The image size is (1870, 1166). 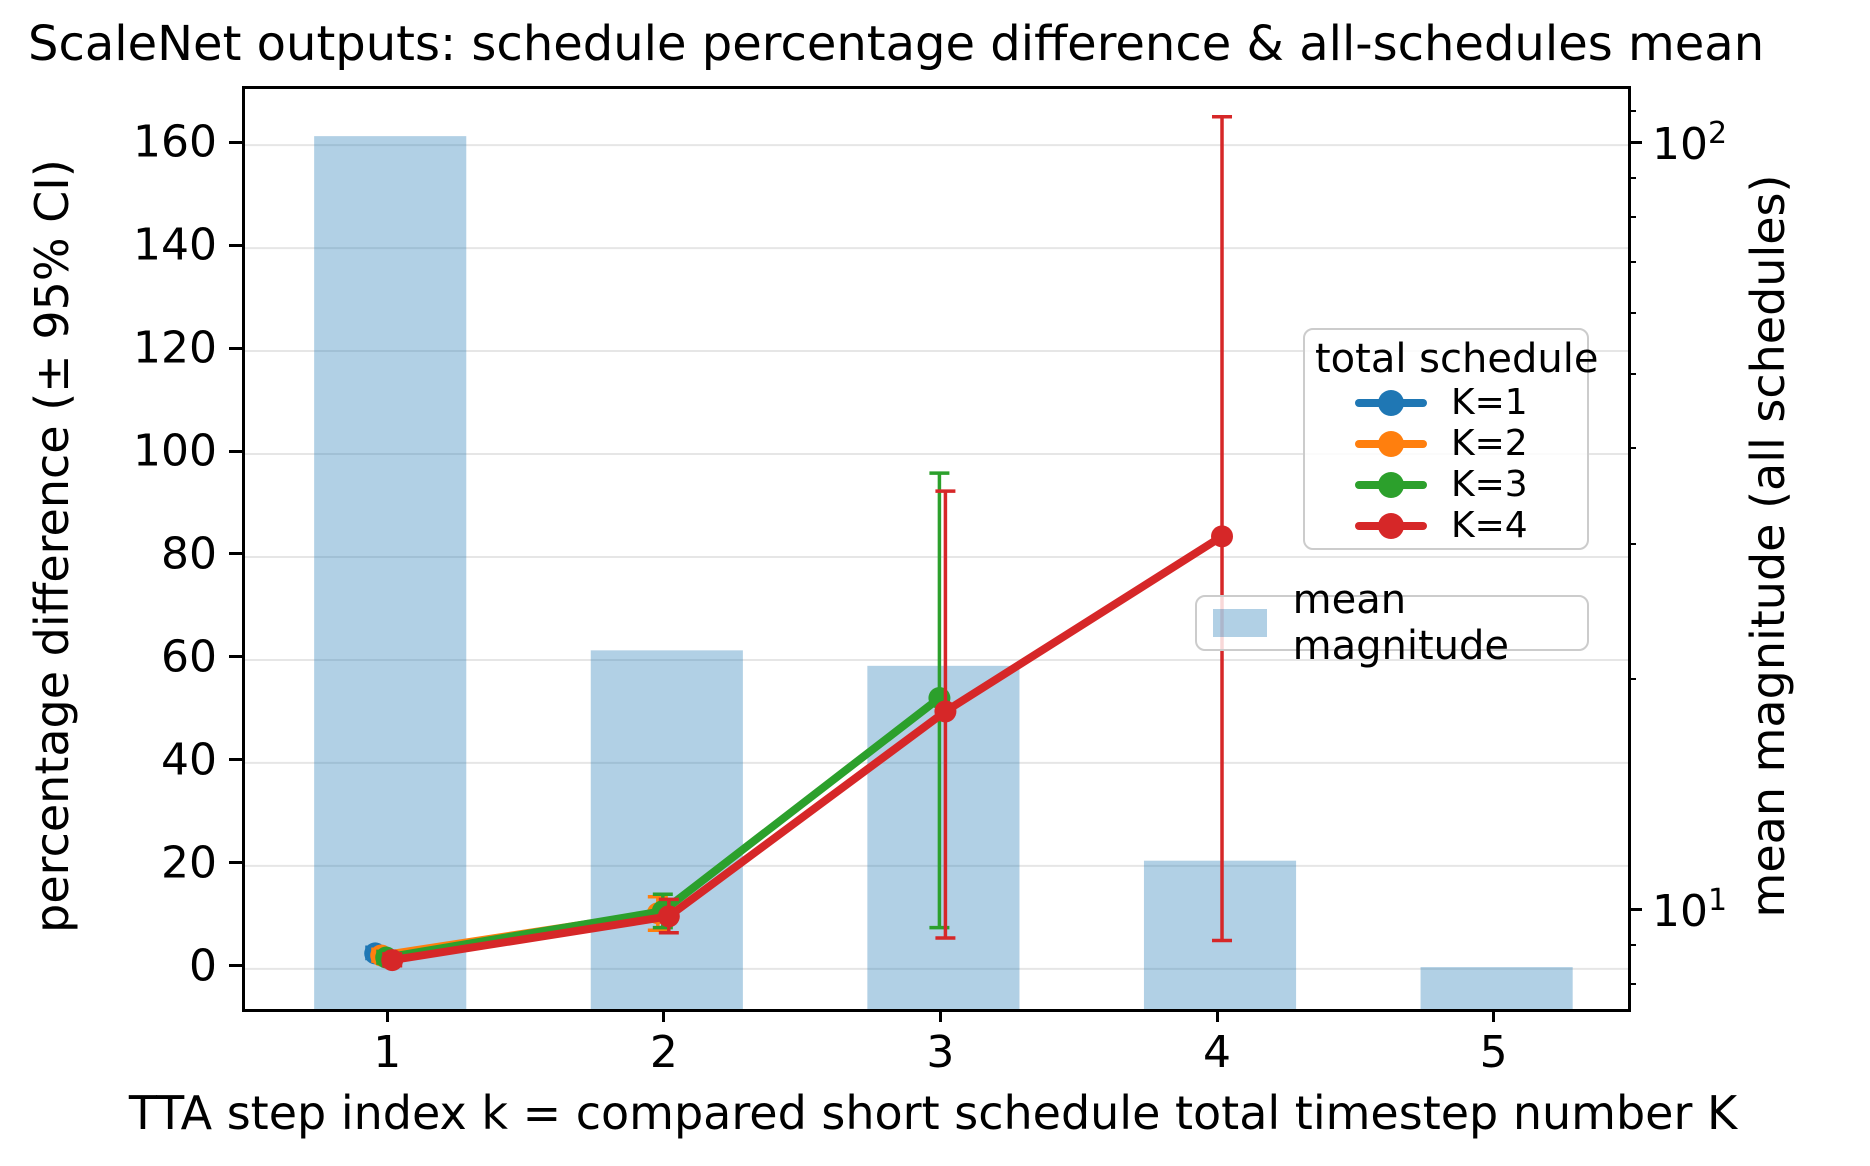 What do you see at coordinates (175, 142) in the screenshot?
I see `left-tick-label: 160` at bounding box center [175, 142].